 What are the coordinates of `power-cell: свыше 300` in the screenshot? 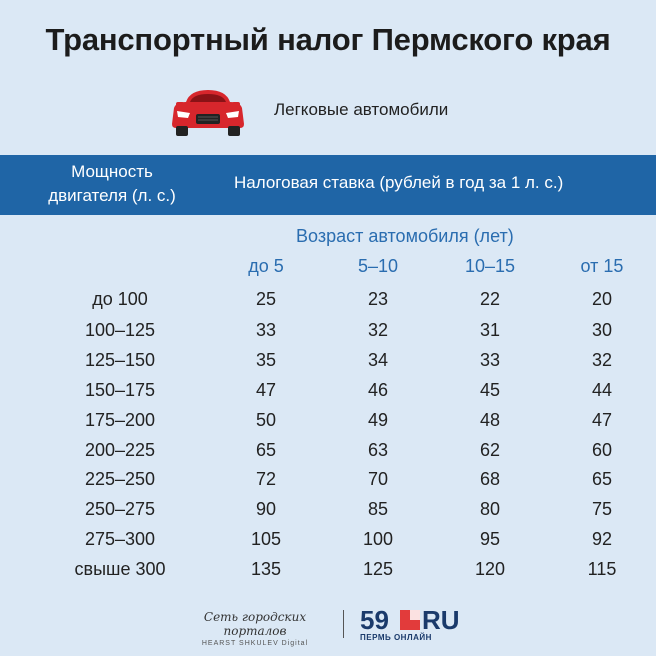 It's located at (120, 569).